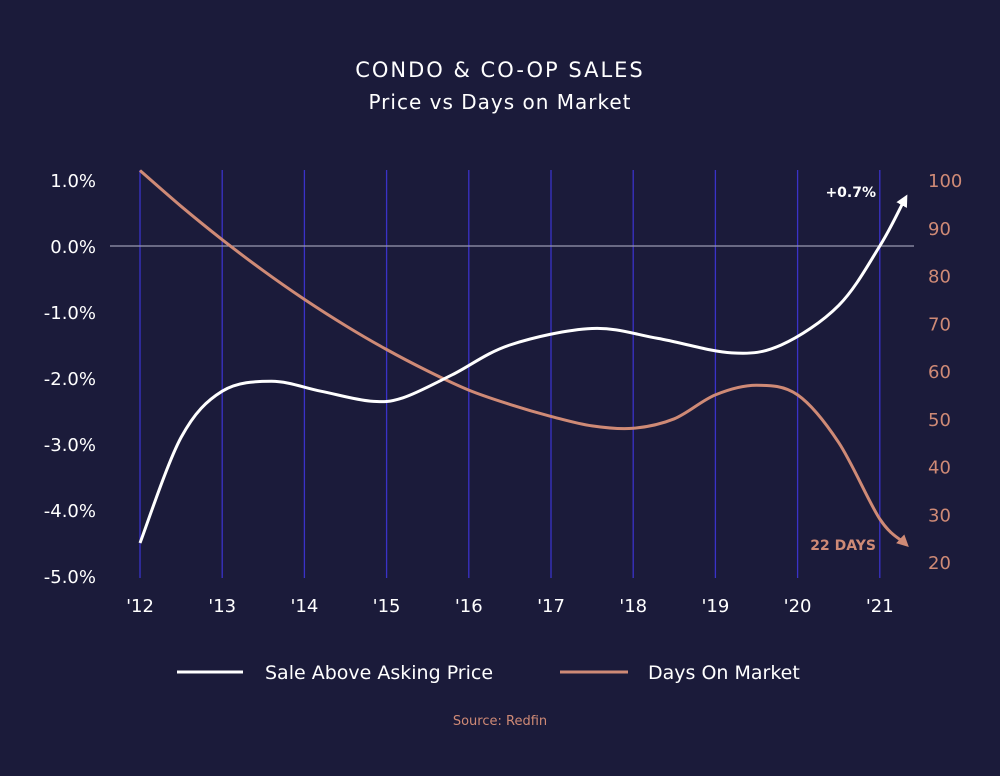 This screenshot has height=776, width=1000. Describe the element at coordinates (939, 468) in the screenshot. I see `right-tick-label: 40` at that location.